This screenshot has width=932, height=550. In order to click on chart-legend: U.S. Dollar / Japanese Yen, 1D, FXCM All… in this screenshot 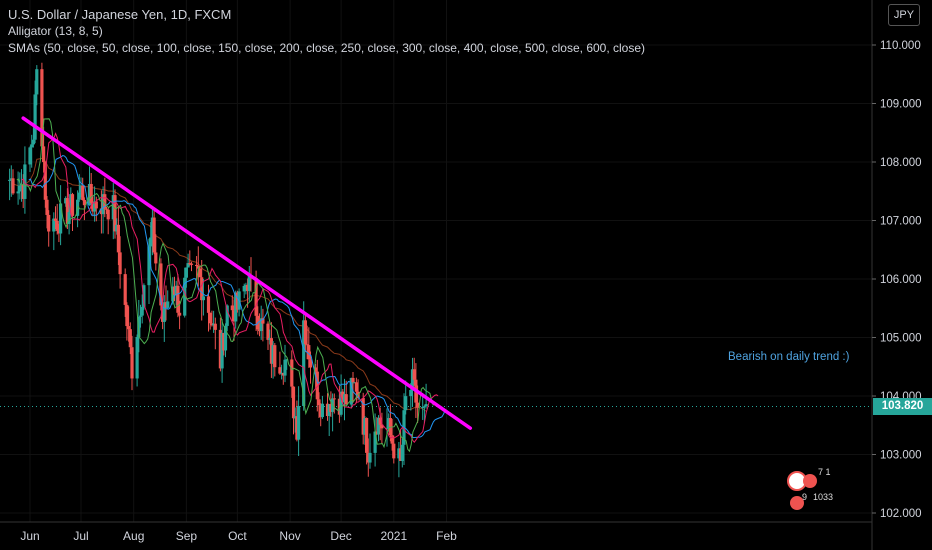, I will do `click(326, 31)`.